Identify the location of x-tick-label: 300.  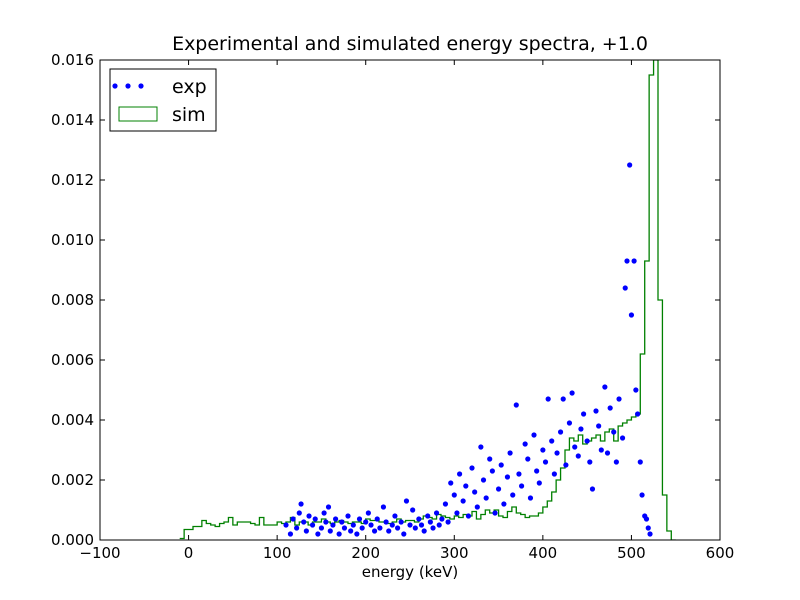
(454, 553).